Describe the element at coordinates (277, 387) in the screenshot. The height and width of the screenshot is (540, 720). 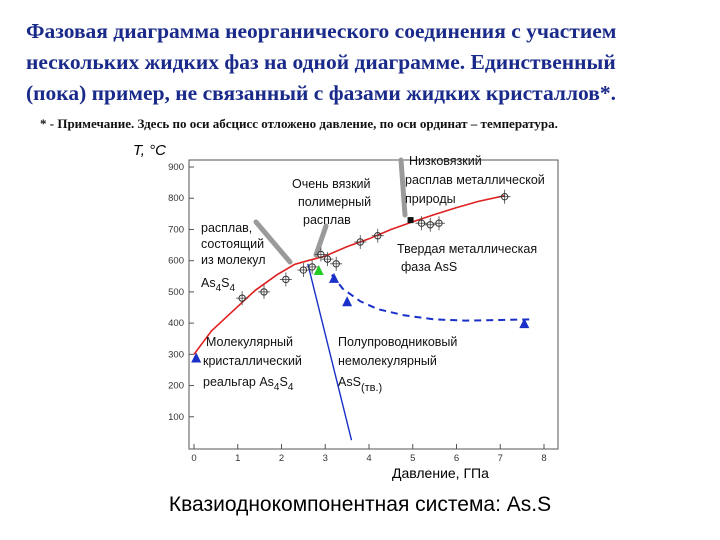
I see `ann-crystal-sub4a: 4` at that location.